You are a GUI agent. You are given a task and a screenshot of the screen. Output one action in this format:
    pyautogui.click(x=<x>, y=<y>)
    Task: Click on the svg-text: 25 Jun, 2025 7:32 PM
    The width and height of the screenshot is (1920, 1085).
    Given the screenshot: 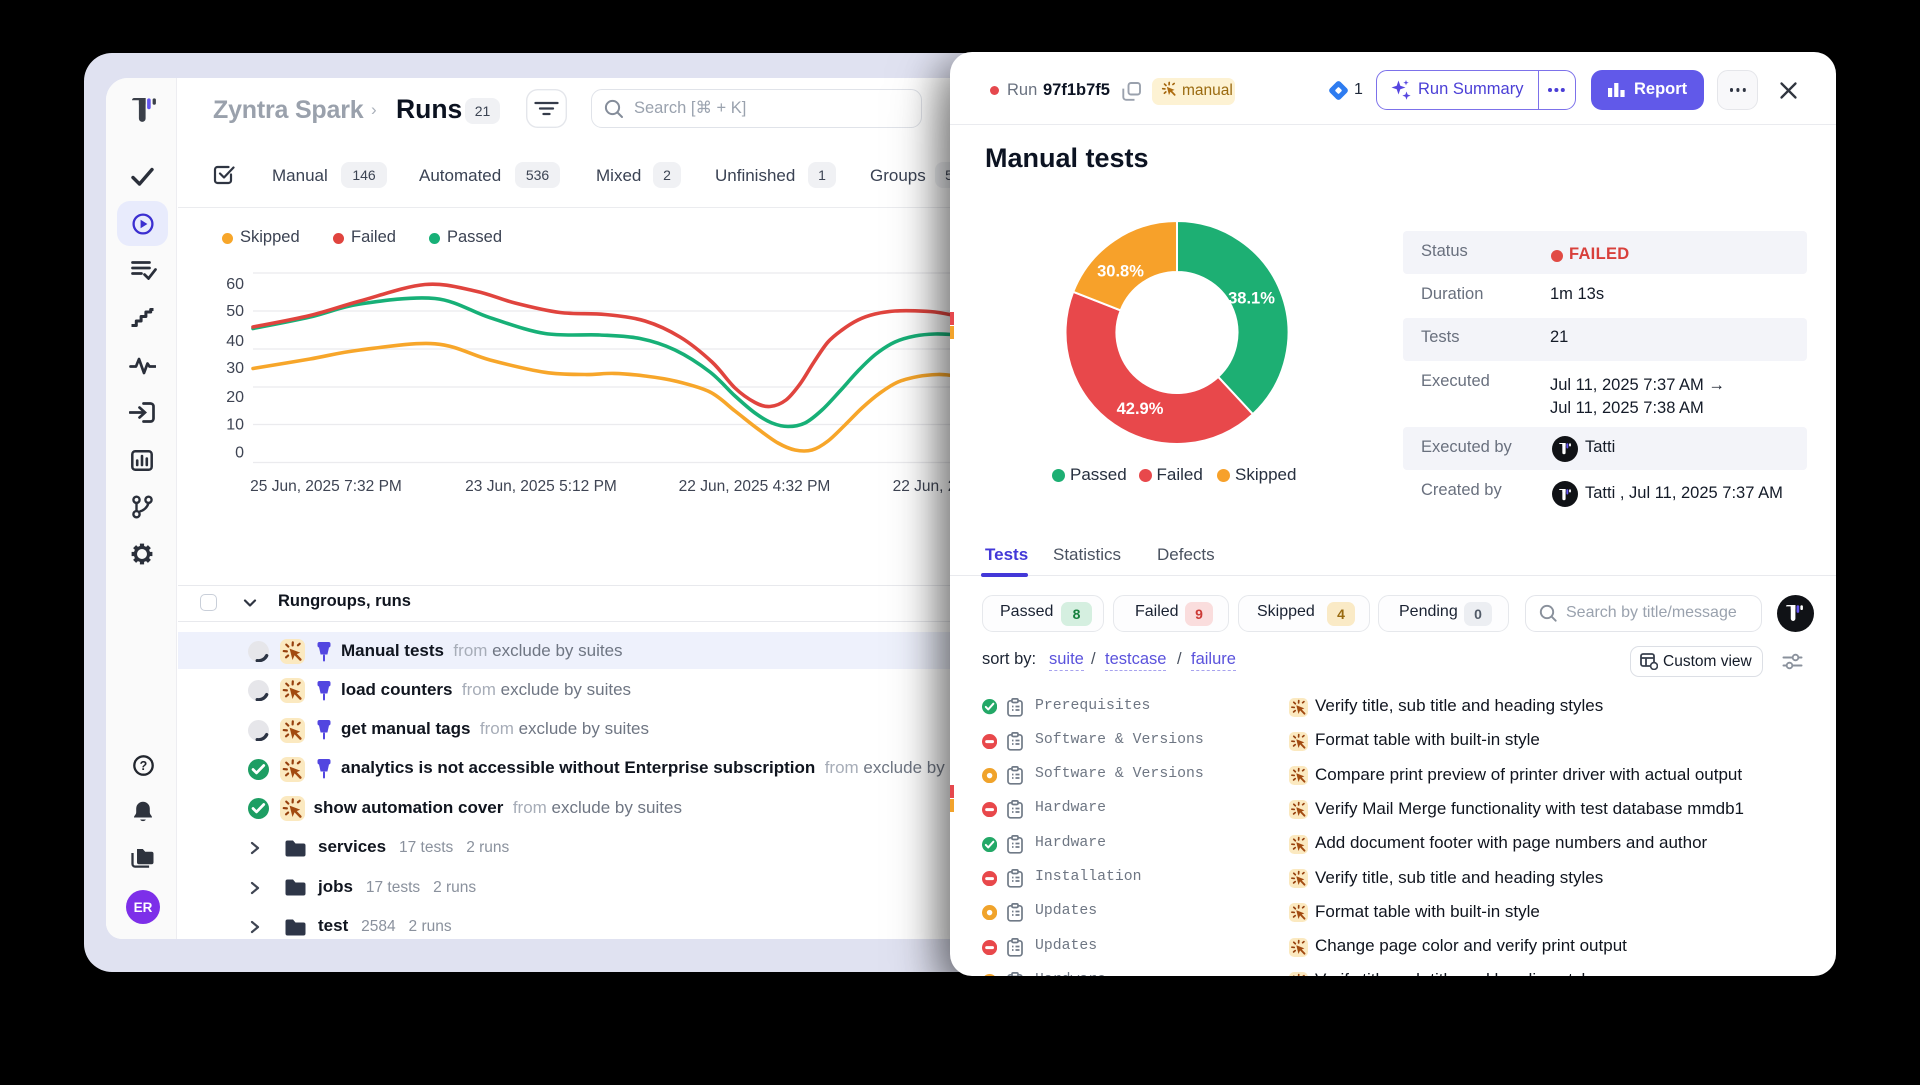 What is the action you would take?
    pyautogui.click(x=326, y=486)
    